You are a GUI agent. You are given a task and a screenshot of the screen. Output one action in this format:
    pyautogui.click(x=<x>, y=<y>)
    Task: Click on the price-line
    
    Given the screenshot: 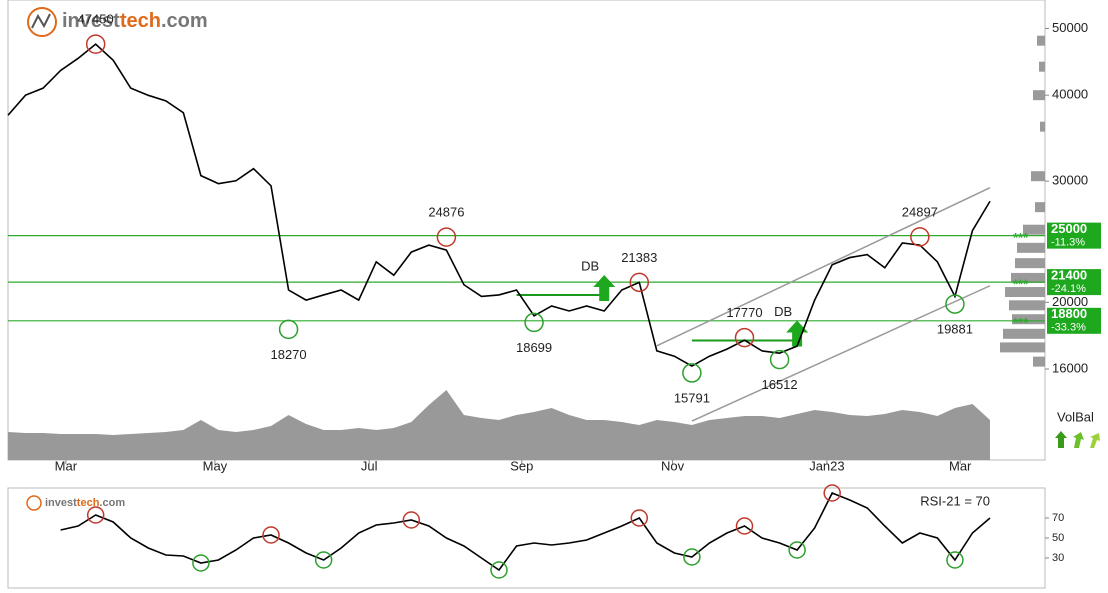 What is the action you would take?
    pyautogui.click(x=525, y=531)
    